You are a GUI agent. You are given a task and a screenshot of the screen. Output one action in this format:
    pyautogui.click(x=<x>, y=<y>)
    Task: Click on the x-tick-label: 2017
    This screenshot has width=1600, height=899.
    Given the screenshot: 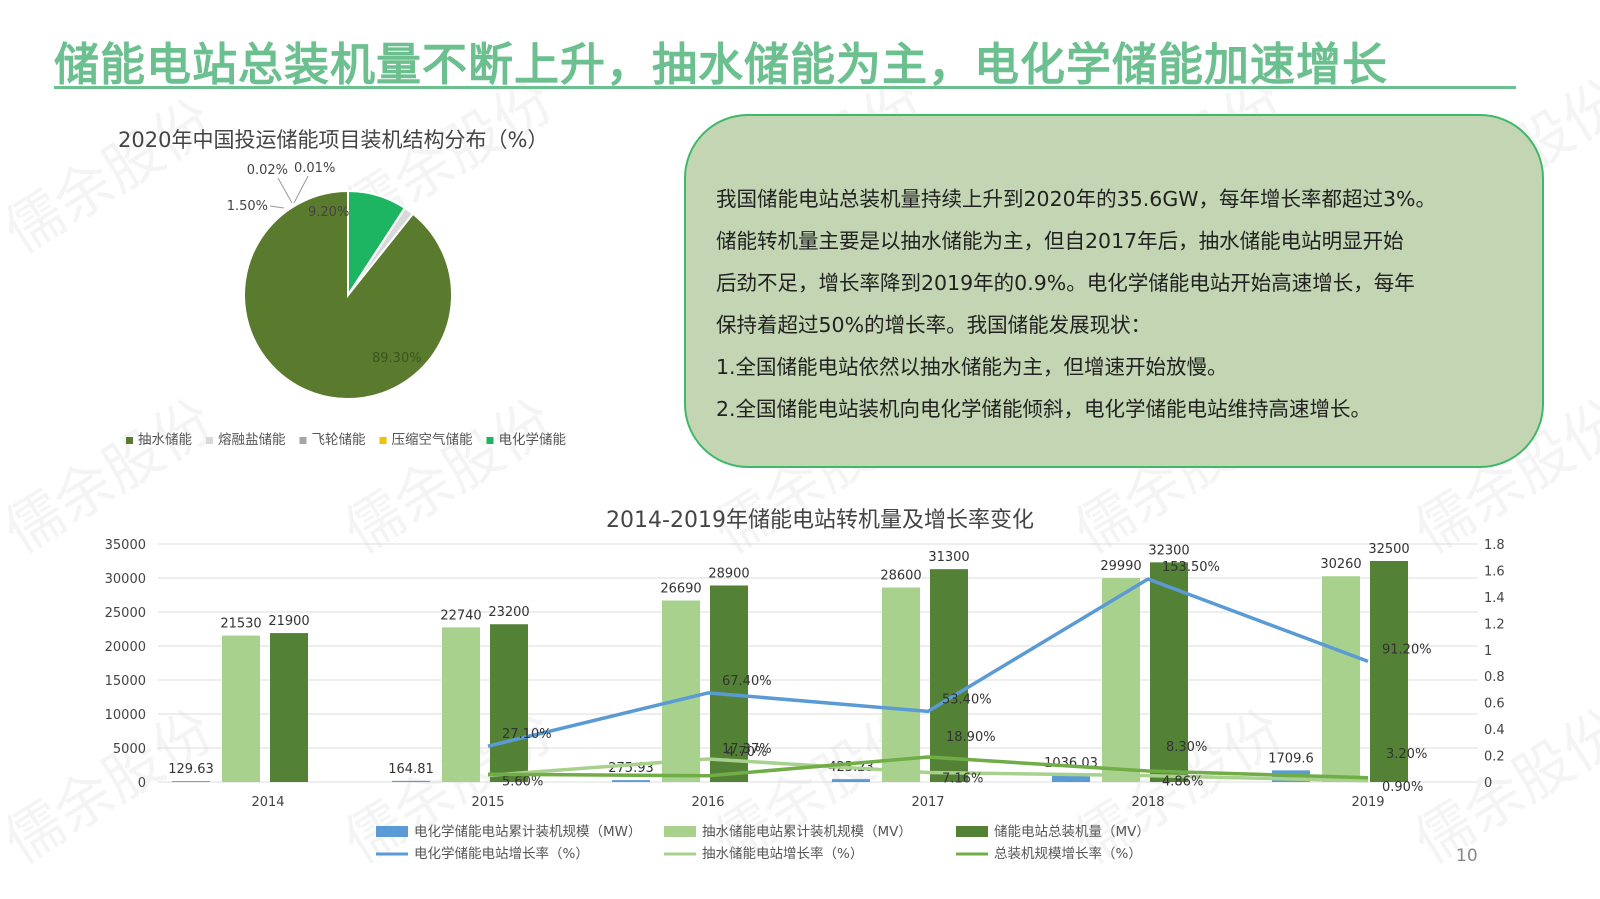 What is the action you would take?
    pyautogui.click(x=927, y=802)
    